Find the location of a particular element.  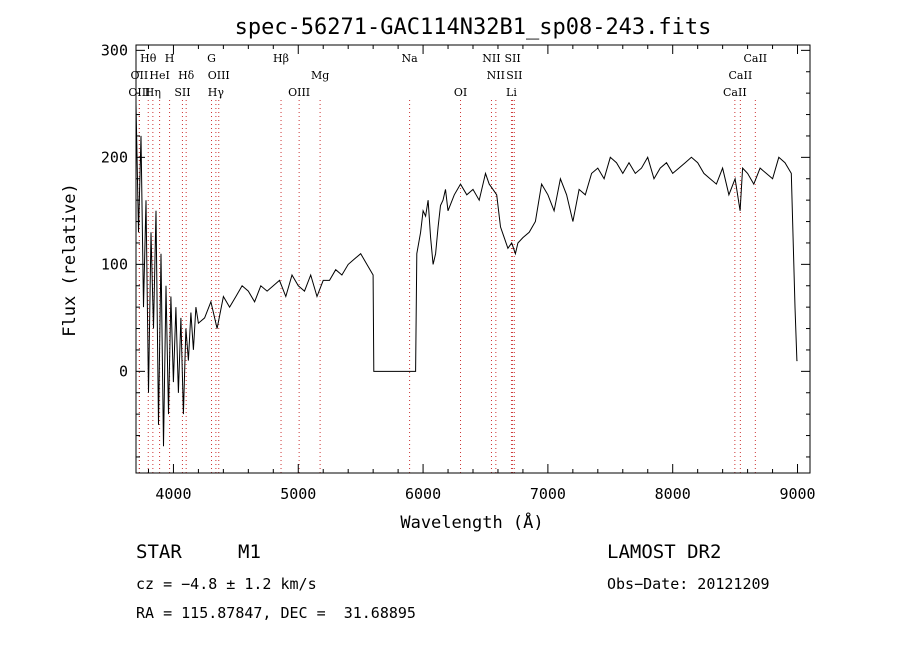

x-tick-label-4: 8000 is located at coordinates (673, 494).